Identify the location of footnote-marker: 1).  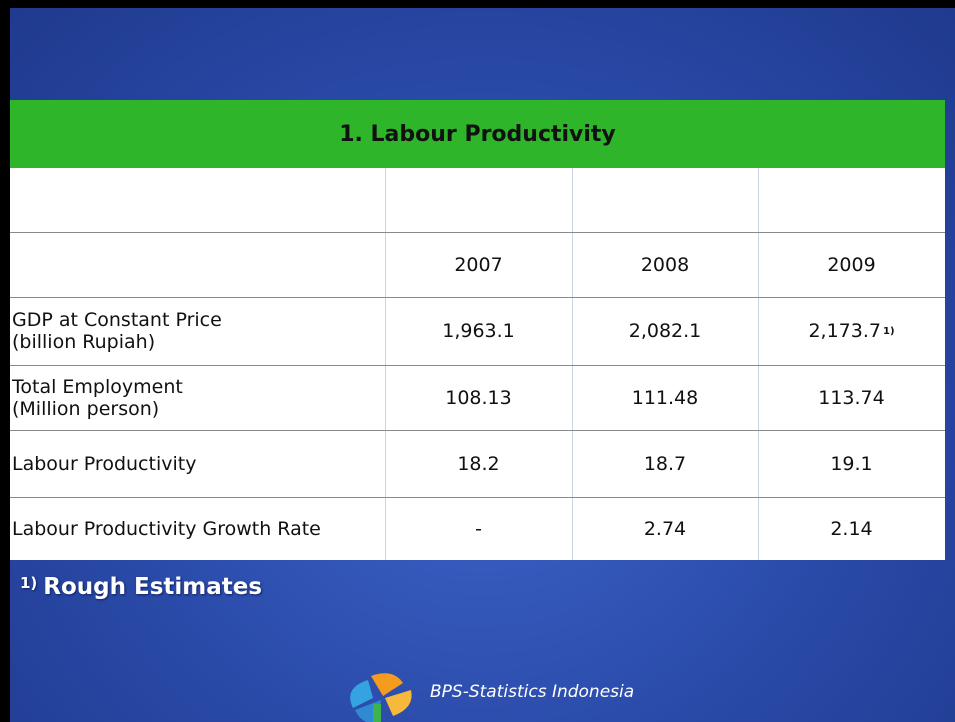
(29, 583).